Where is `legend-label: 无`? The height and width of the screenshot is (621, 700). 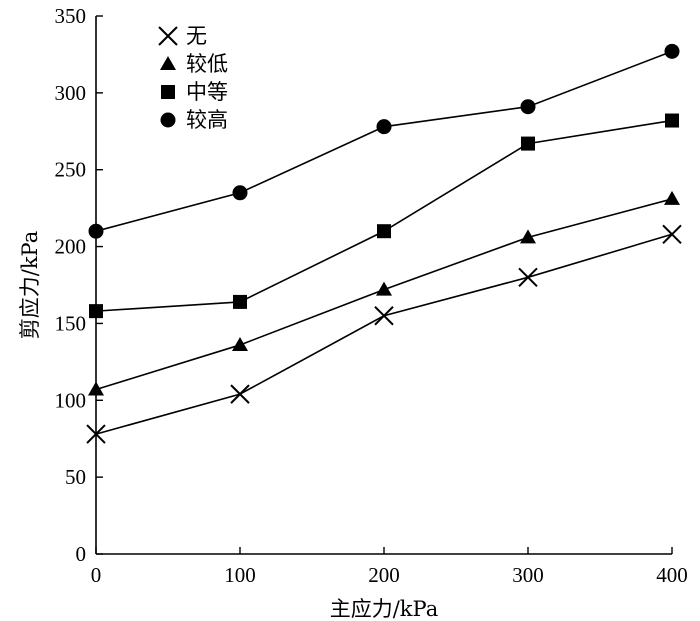 legend-label: 无 is located at coordinates (196, 36).